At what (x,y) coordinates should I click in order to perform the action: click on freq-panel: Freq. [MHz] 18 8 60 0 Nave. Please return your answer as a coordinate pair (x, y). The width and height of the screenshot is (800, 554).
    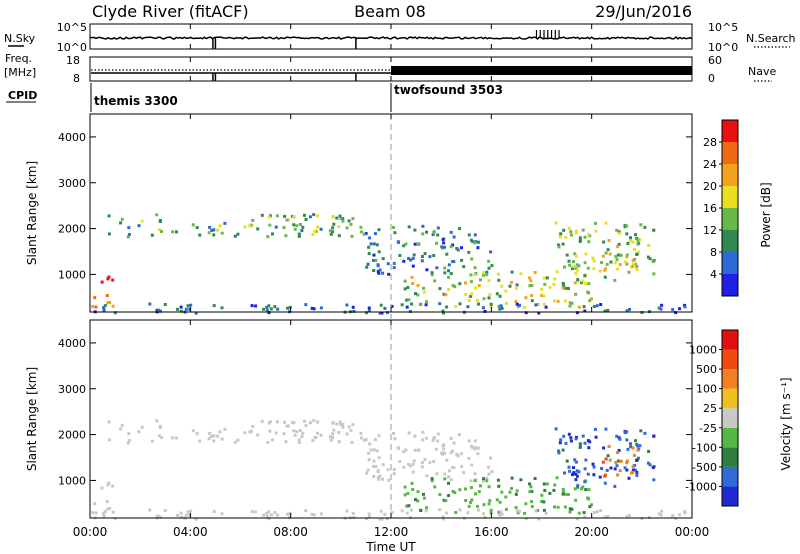
    Looking at the image, I should click on (390, 68).